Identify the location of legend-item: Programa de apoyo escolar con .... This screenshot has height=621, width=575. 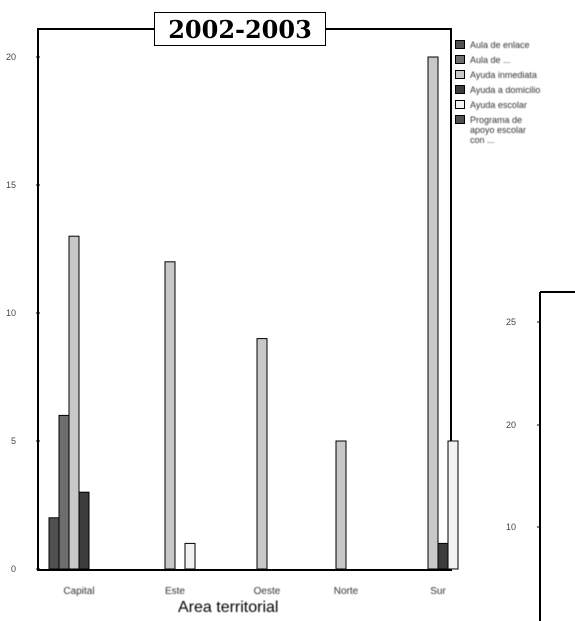
(515, 130).